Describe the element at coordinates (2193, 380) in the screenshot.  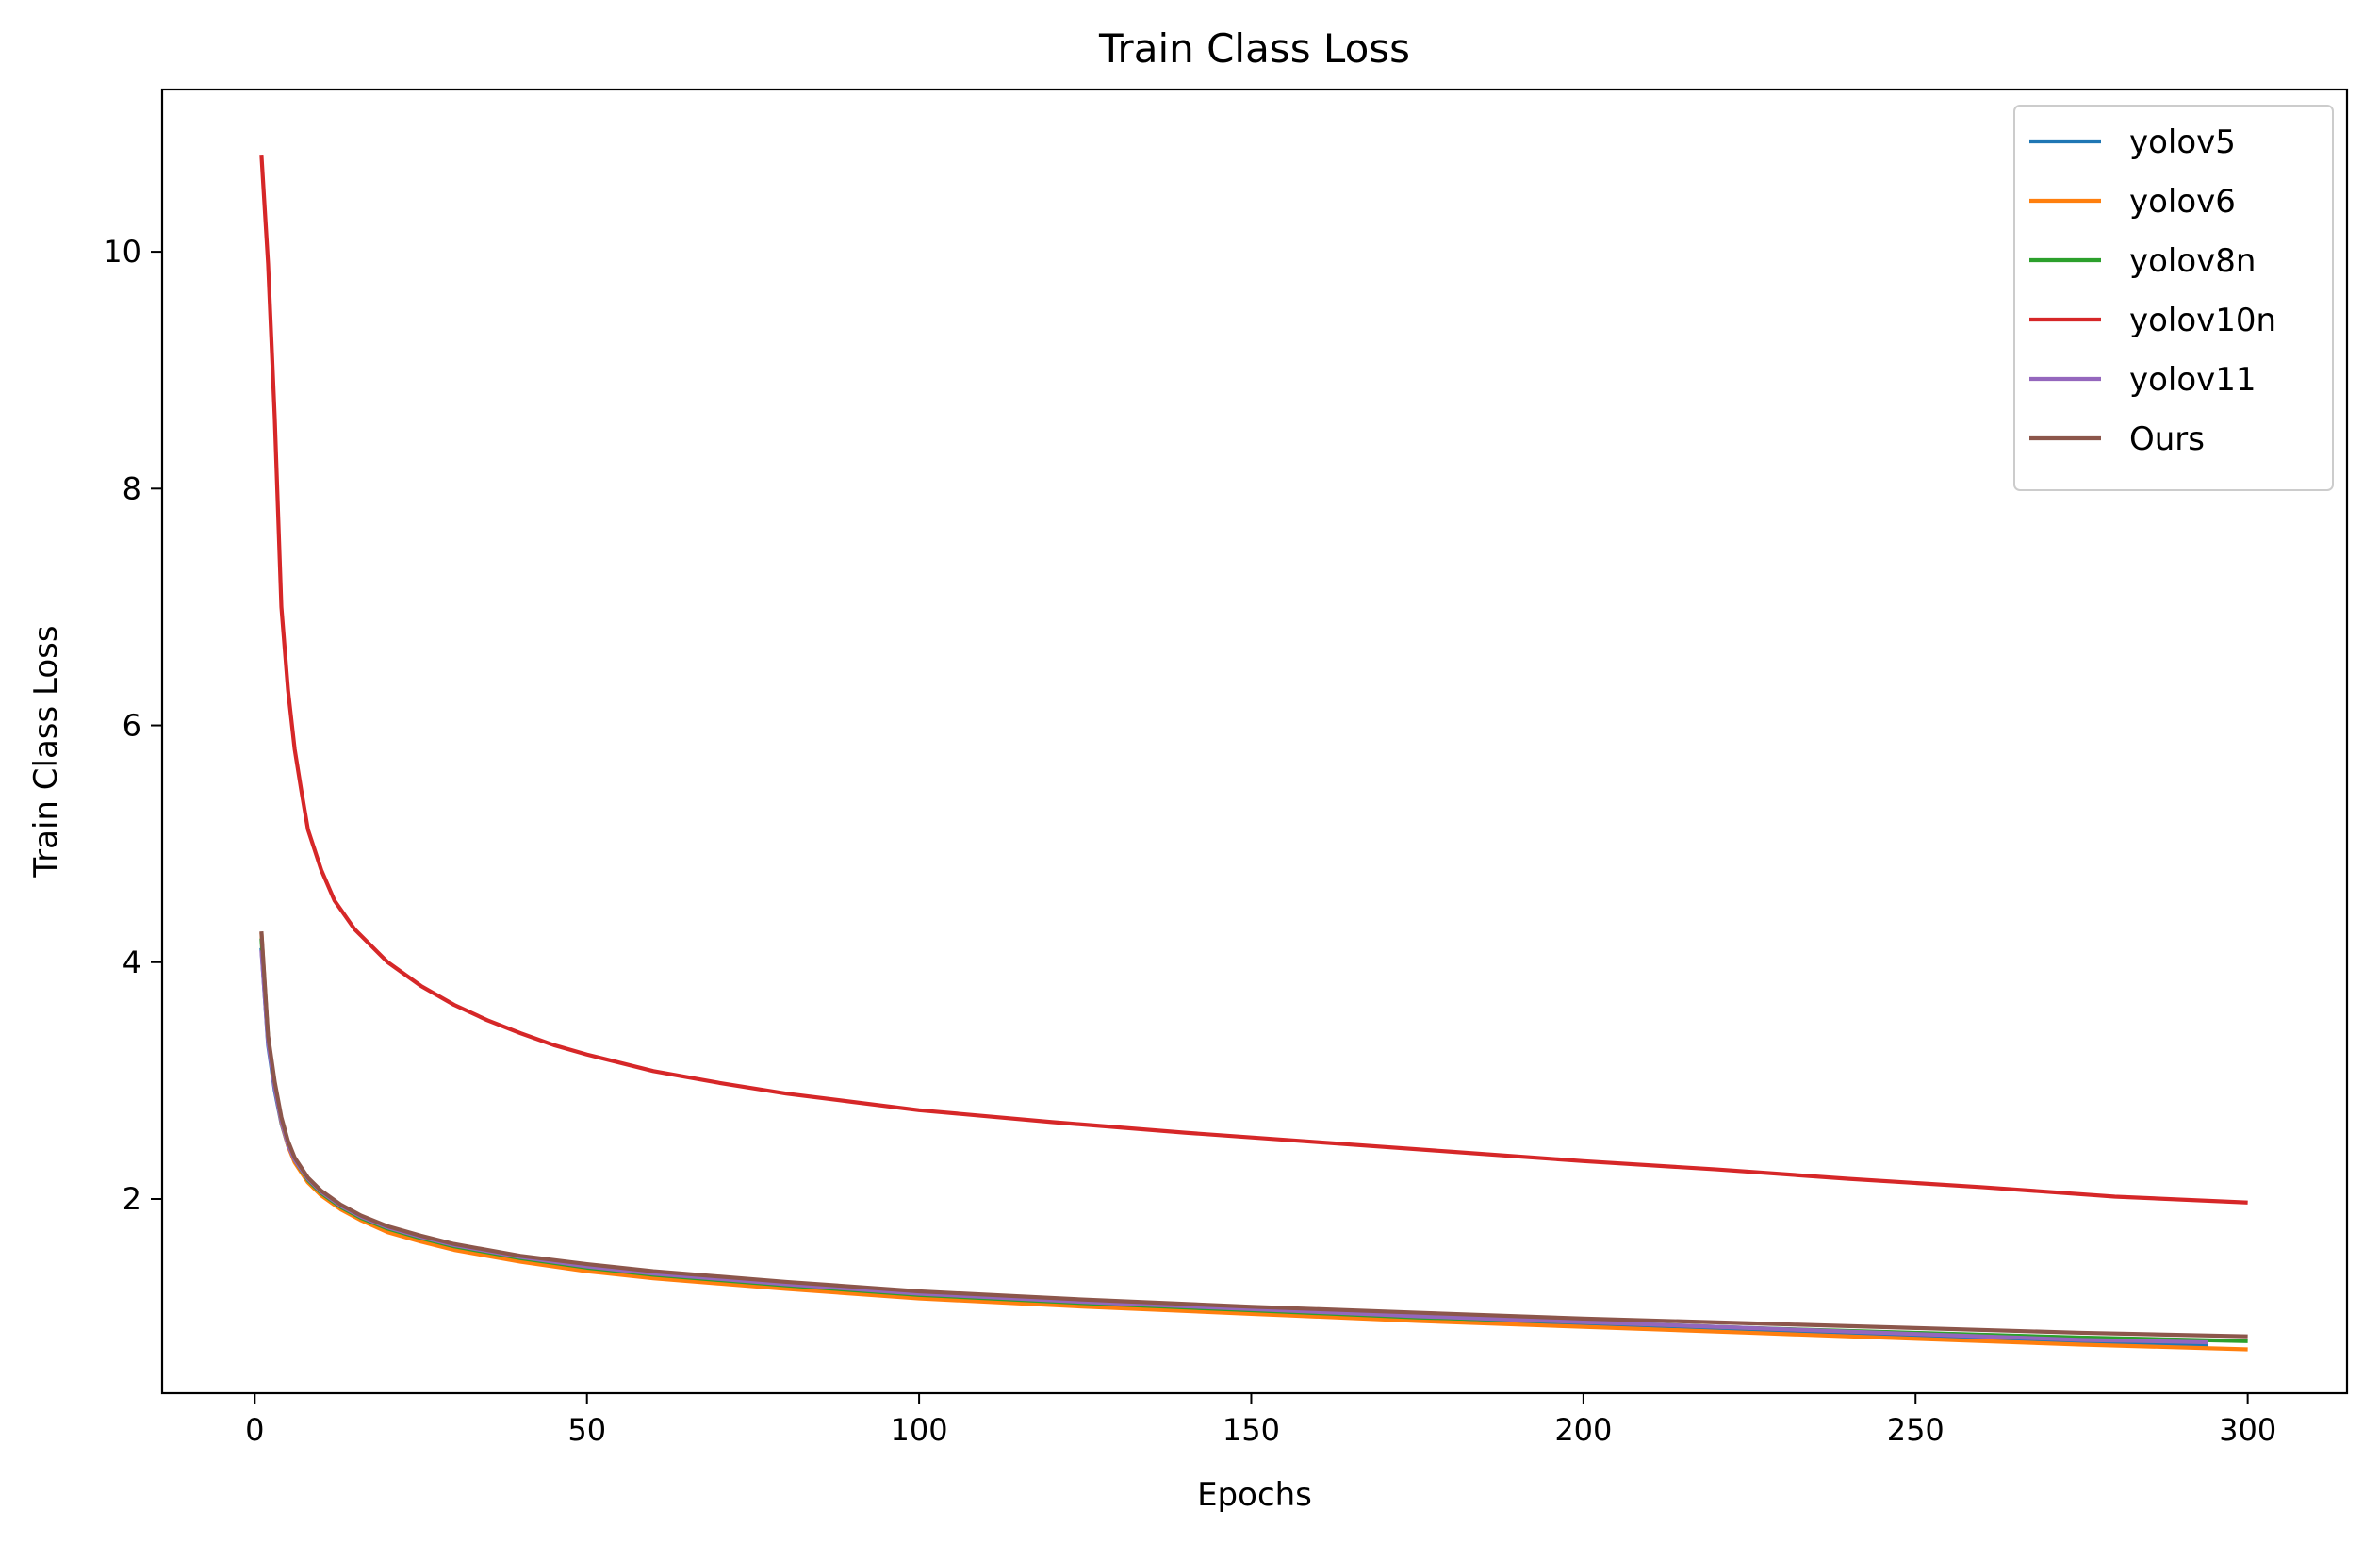
I see `legend-label-yolov11: yolov11` at that location.